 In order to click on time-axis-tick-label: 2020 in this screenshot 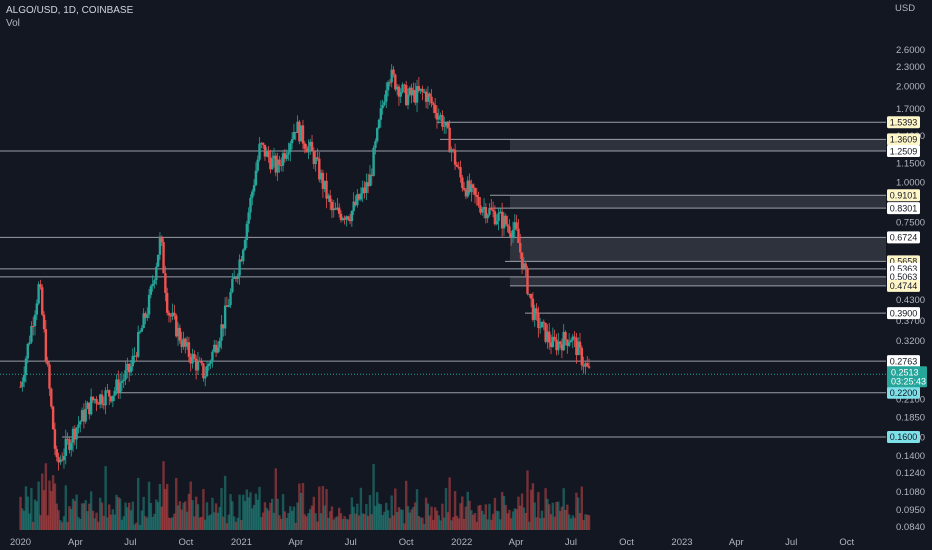, I will do `click(20, 542)`.